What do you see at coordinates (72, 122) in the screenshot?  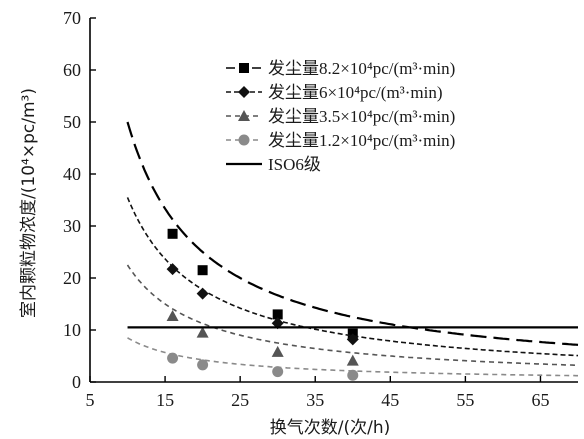 I see `y-tick-label: 50` at bounding box center [72, 122].